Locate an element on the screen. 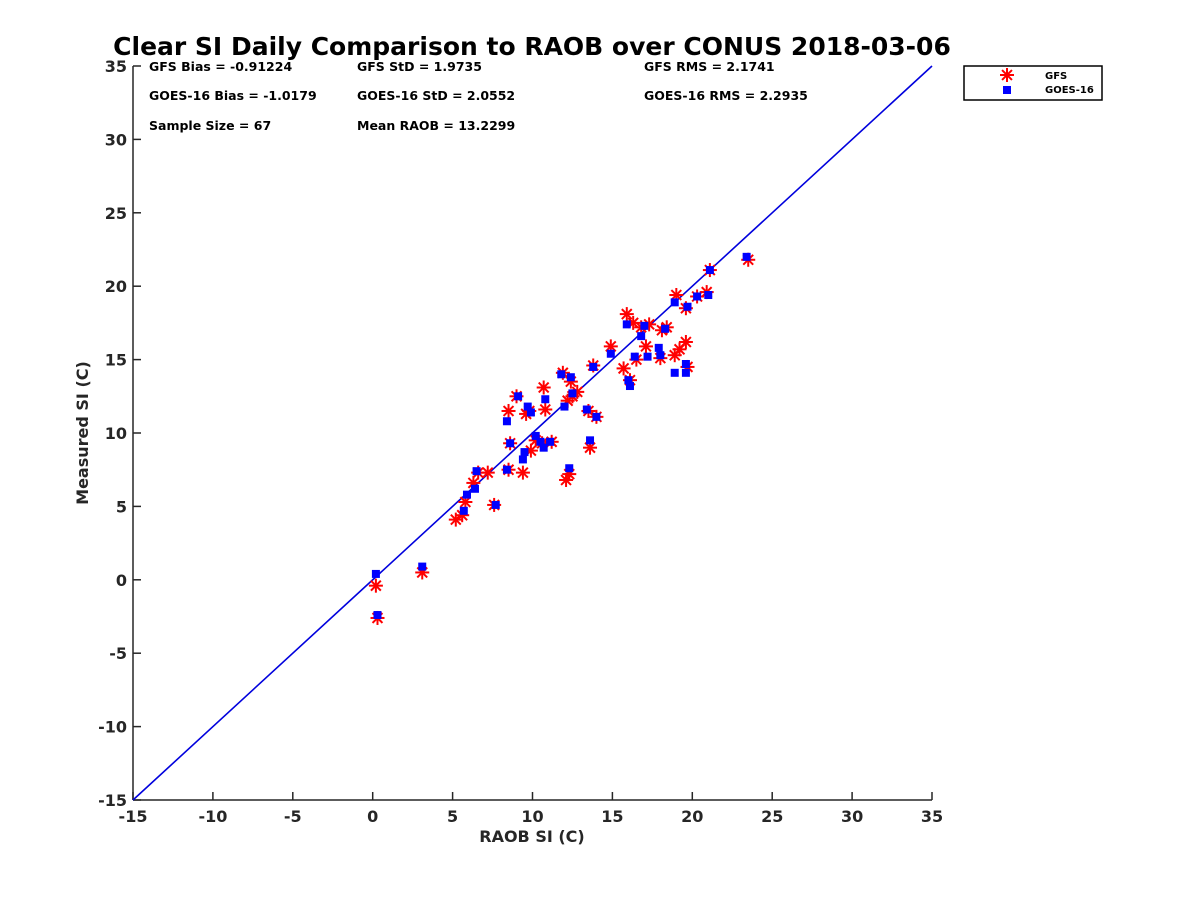  gfs-series is located at coordinates (562, 438).